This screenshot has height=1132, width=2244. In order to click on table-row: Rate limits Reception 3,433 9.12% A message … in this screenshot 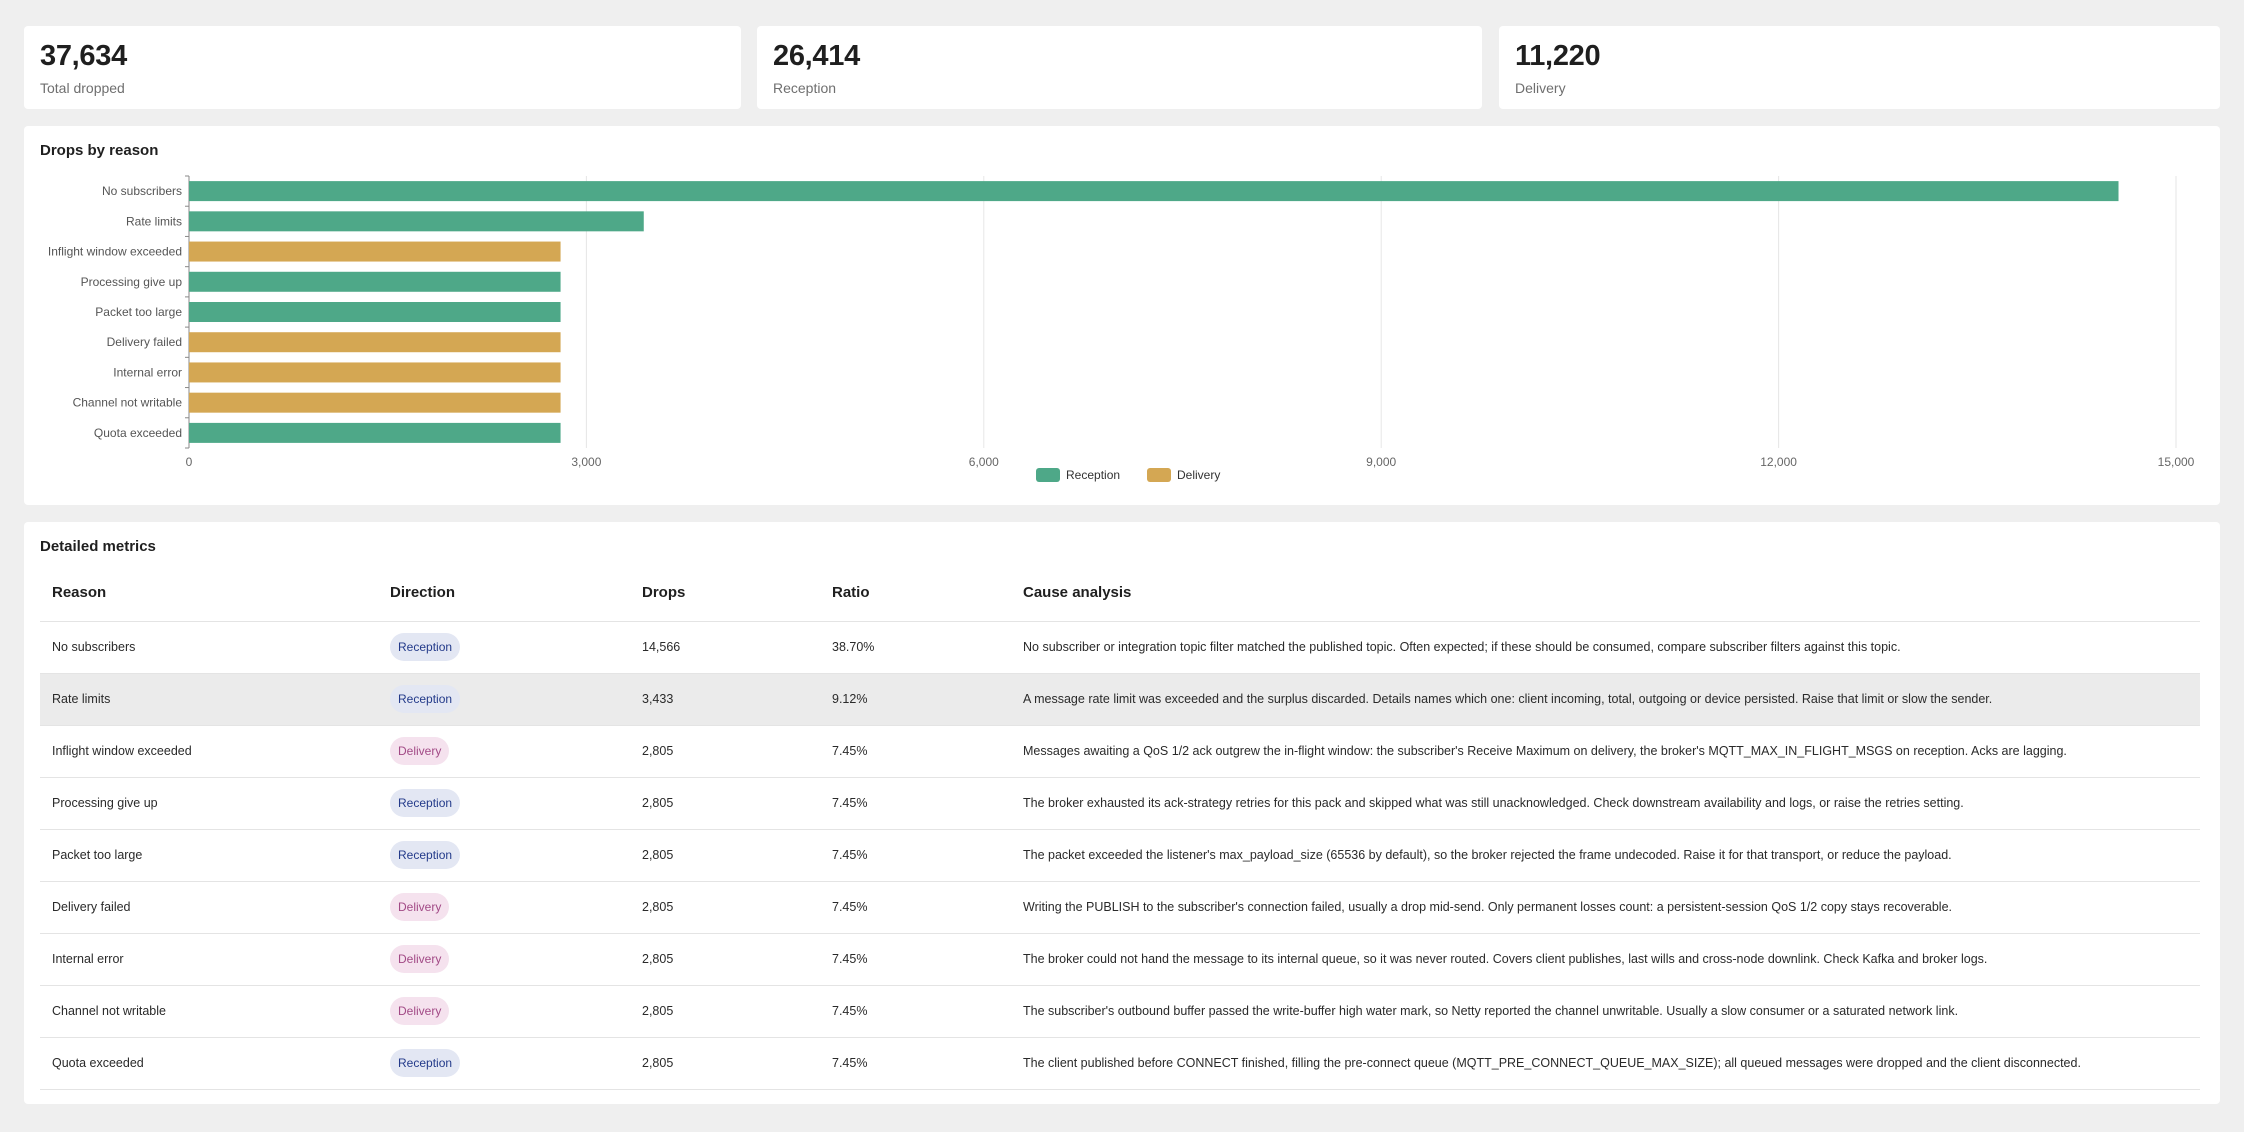, I will do `click(1120, 699)`.